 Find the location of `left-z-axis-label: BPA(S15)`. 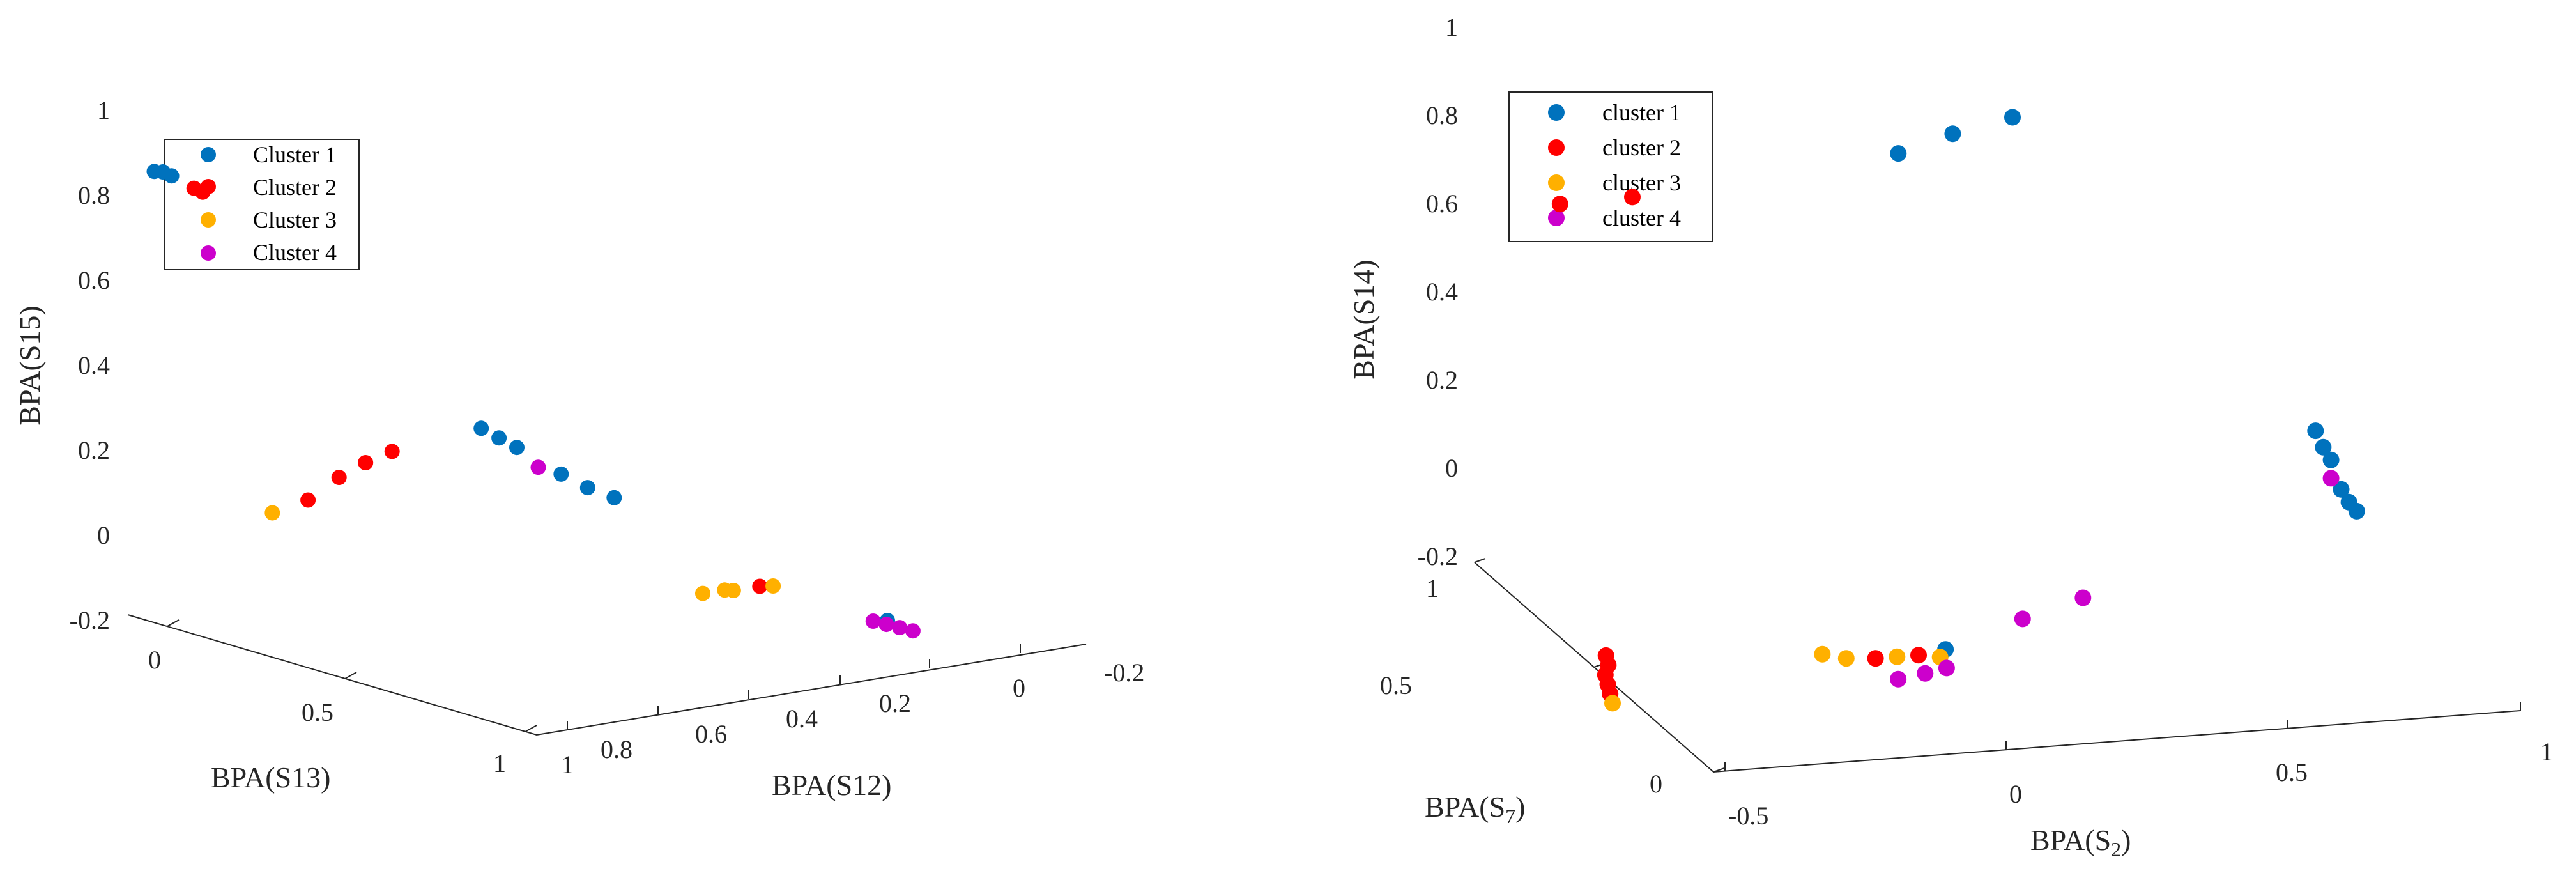

left-z-axis-label: BPA(S15) is located at coordinates (29, 365).